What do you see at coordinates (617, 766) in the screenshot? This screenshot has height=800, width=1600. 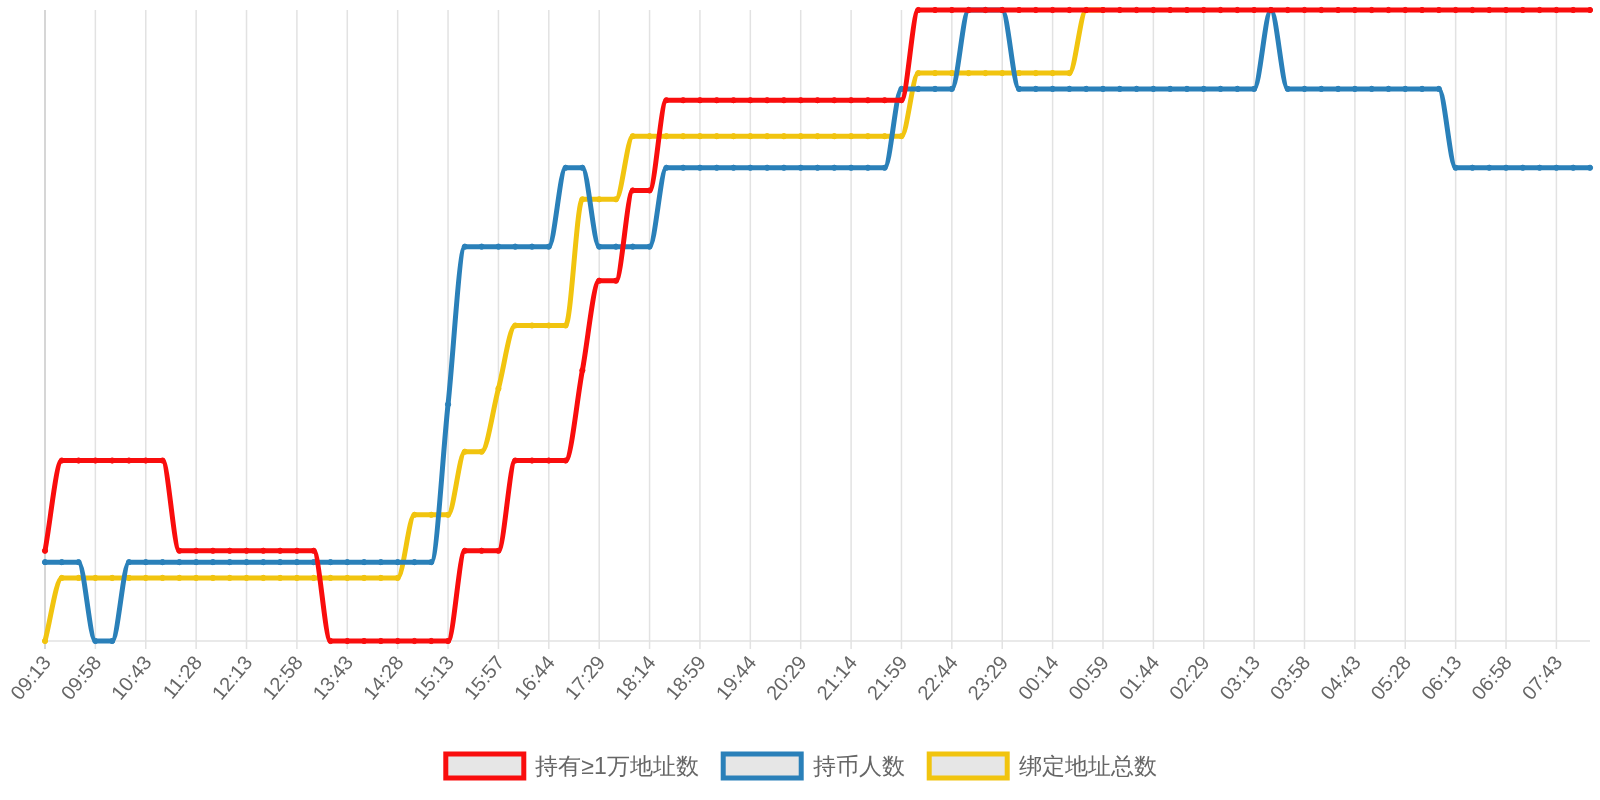 I see `legend-label: 持有≥1万地址数` at bounding box center [617, 766].